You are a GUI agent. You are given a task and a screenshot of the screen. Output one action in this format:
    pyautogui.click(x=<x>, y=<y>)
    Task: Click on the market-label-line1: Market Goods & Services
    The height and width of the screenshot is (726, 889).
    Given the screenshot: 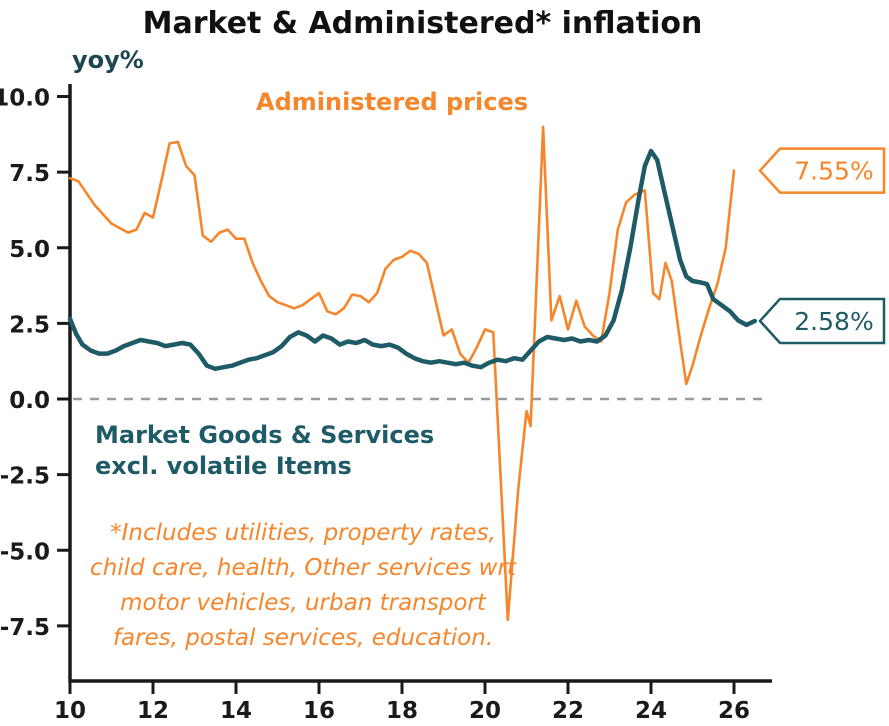 What is the action you would take?
    pyautogui.click(x=265, y=435)
    